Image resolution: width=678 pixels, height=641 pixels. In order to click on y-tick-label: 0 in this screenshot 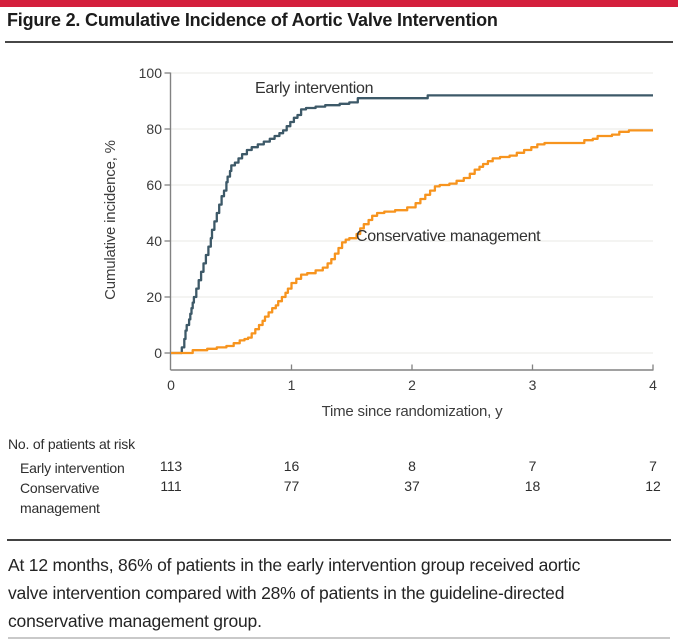, I will do `click(158, 353)`.